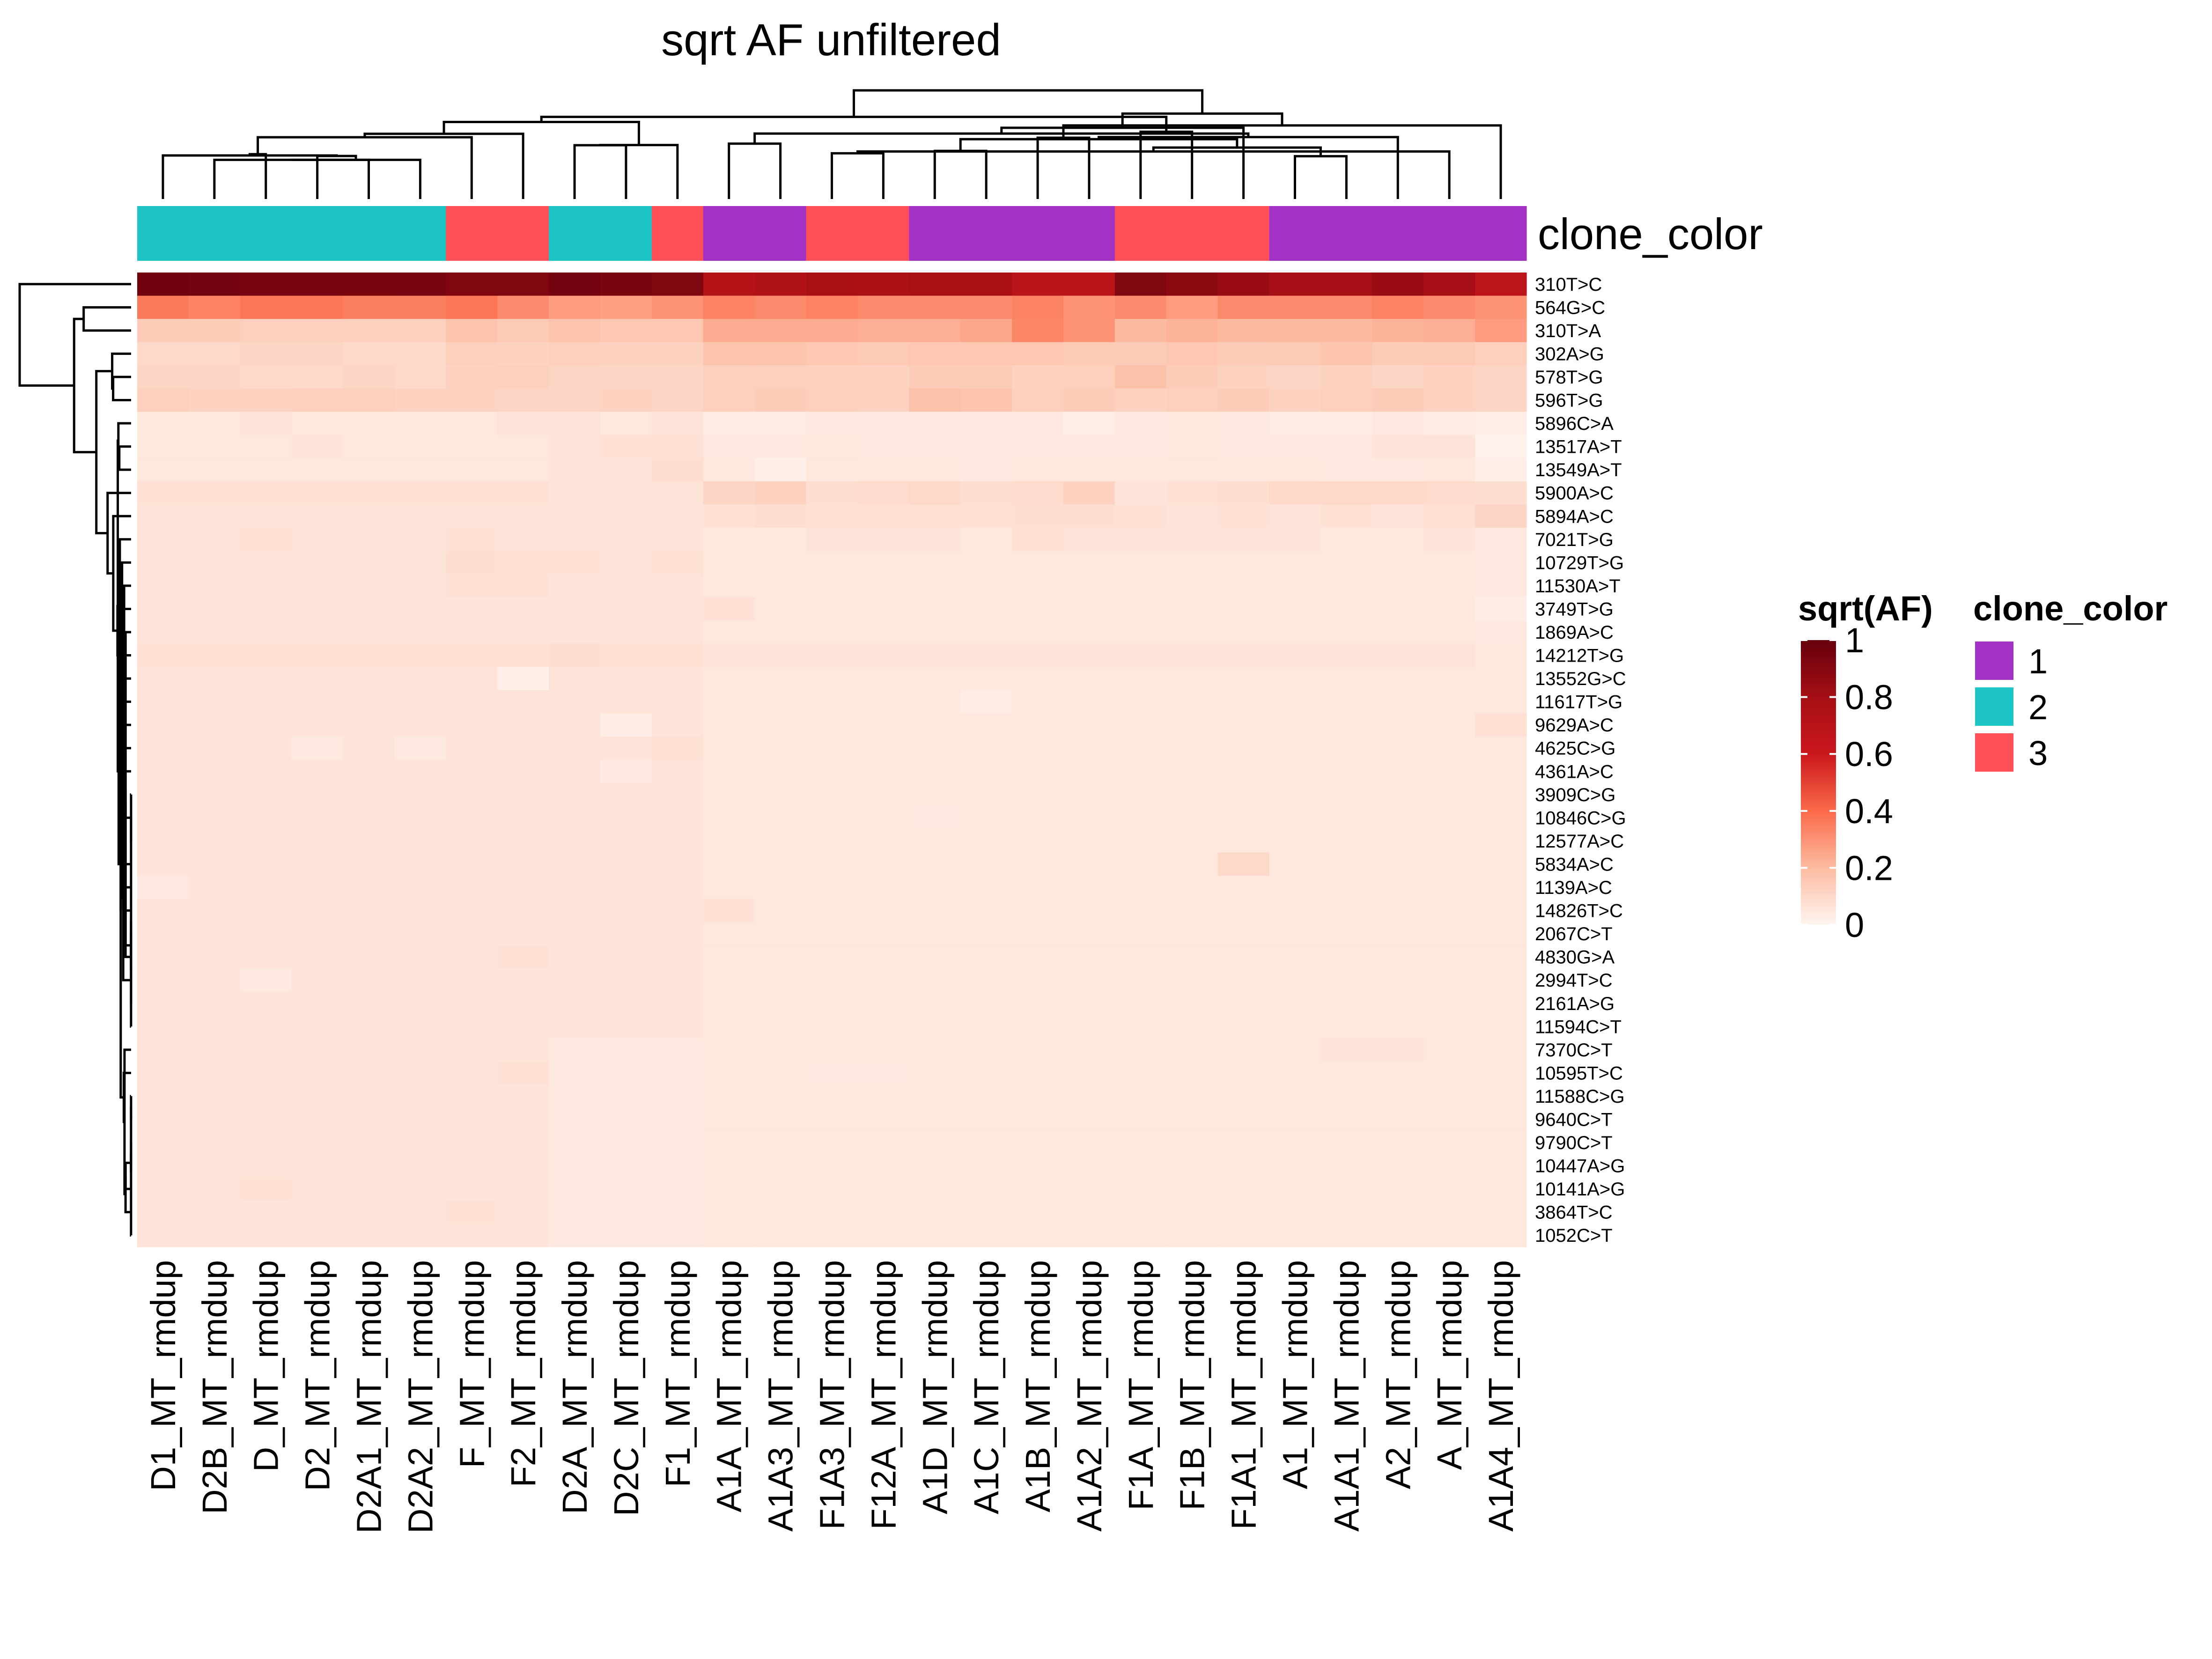 The width and height of the screenshot is (2212, 1659). I want to click on row-label: 2161A>G, so click(1575, 1004).